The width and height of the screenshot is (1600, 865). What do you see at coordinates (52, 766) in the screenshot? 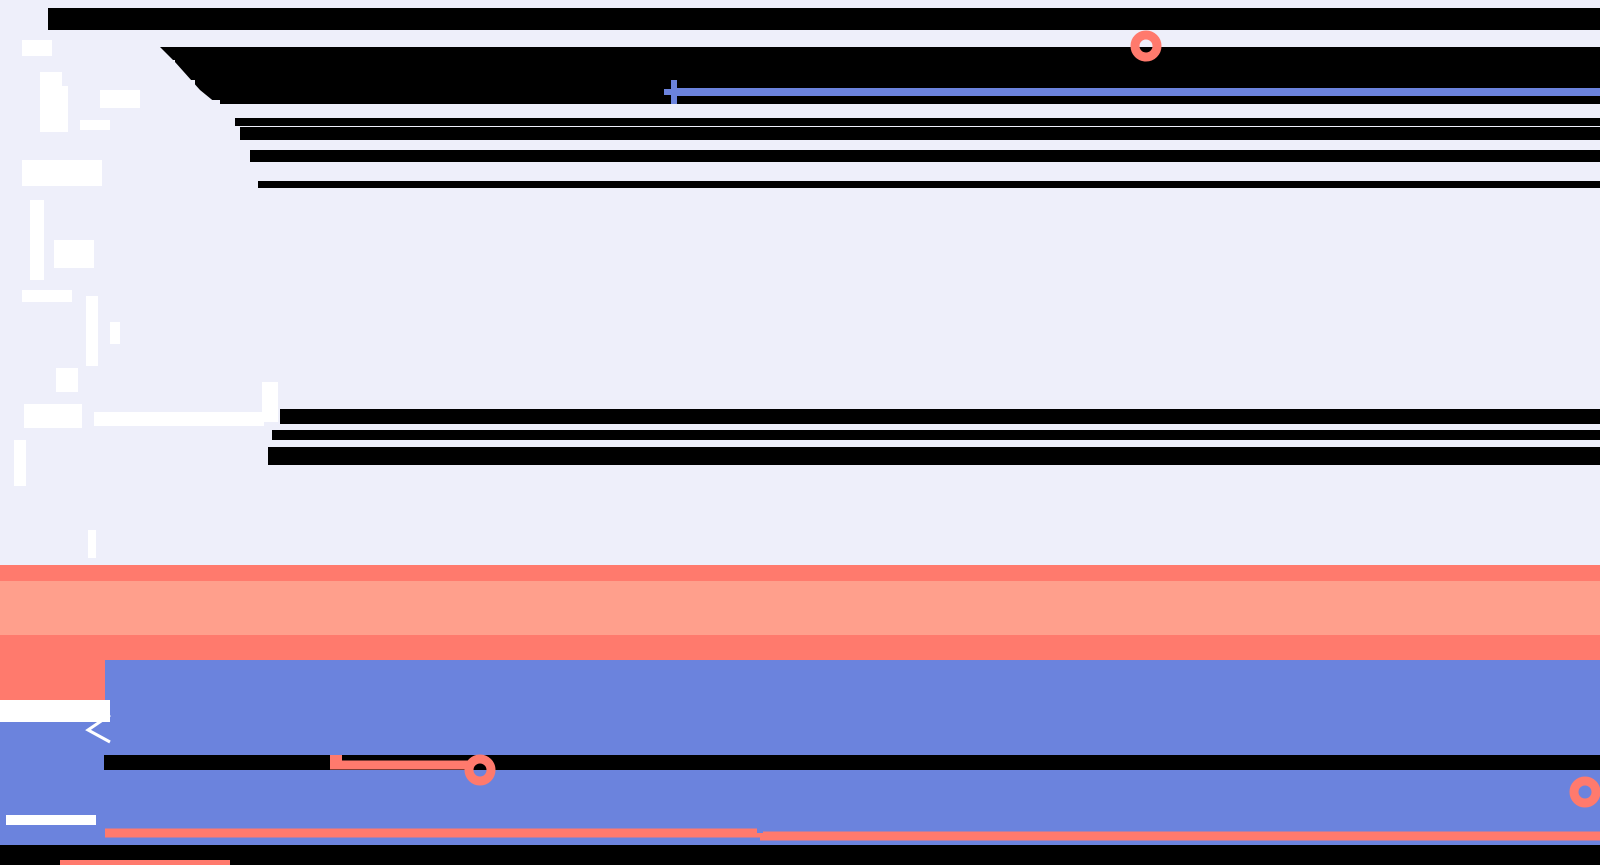
I see `left-blue-piece` at bounding box center [52, 766].